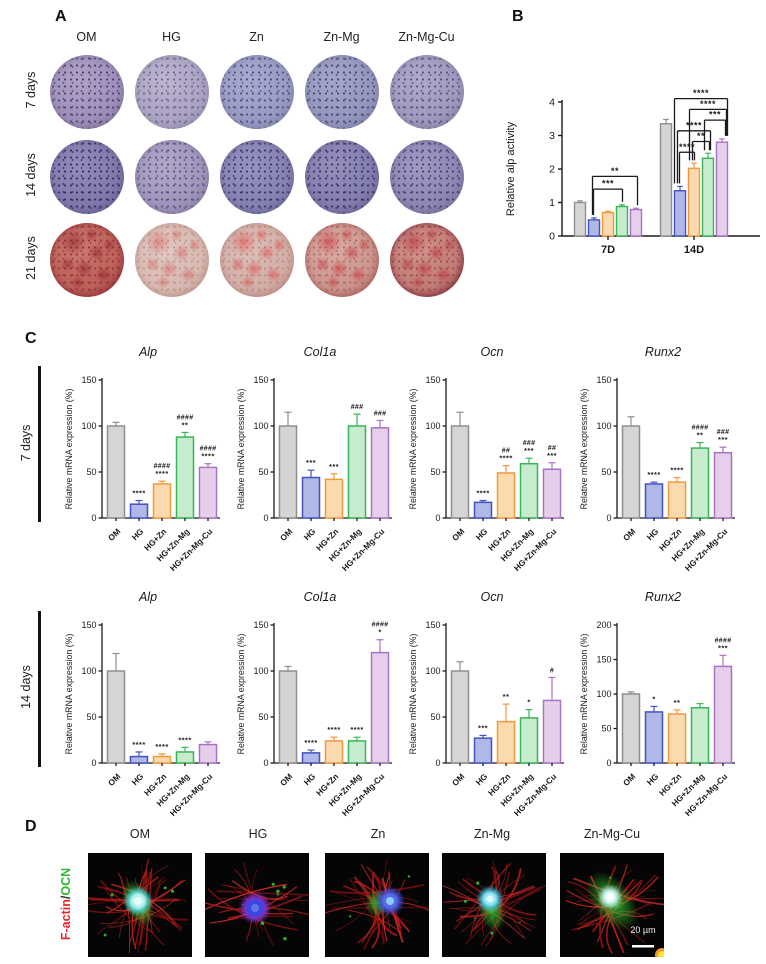  I want to click on svg-text: 150, so click(260, 625).